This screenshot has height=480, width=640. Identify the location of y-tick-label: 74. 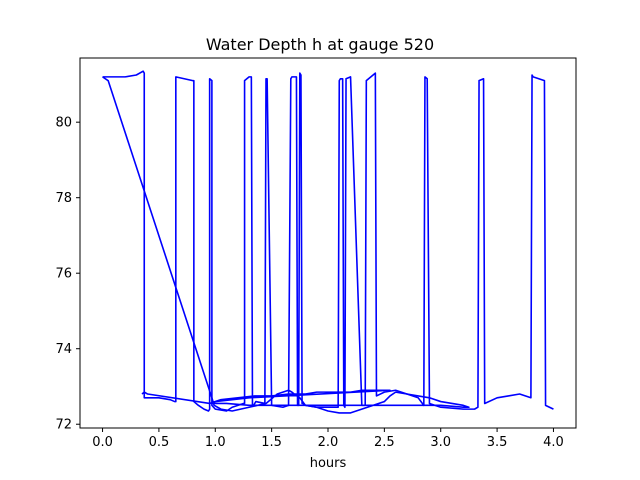
(63, 349).